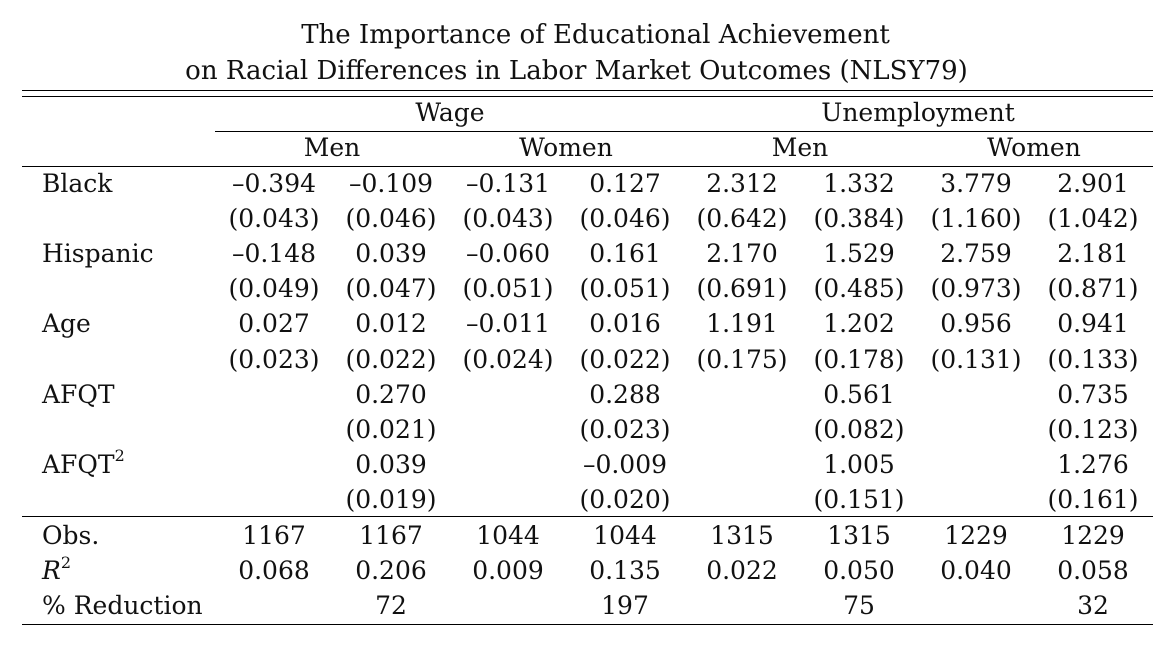 This screenshot has width=1167, height=648. I want to click on row-label-text: AFQT, so click(78, 464).